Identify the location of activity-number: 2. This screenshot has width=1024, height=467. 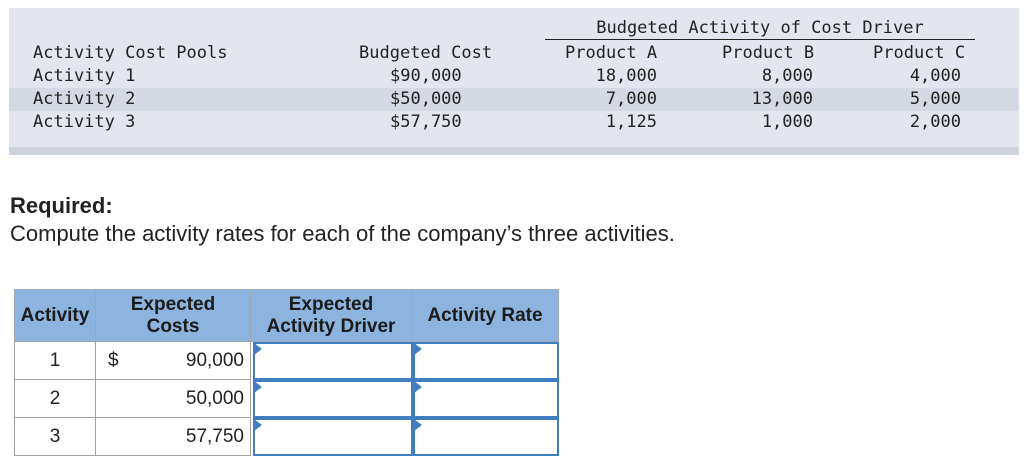
(55, 398).